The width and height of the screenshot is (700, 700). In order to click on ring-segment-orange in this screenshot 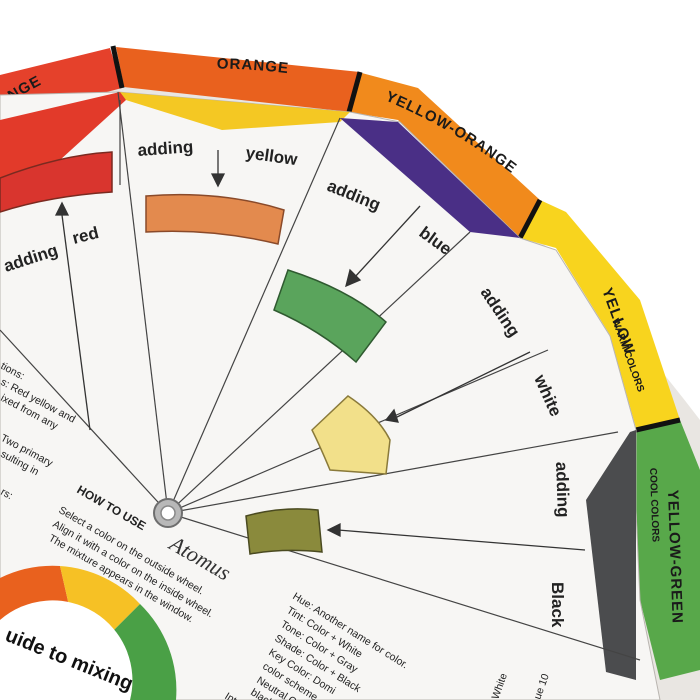, I will do `click(238, 79)`.